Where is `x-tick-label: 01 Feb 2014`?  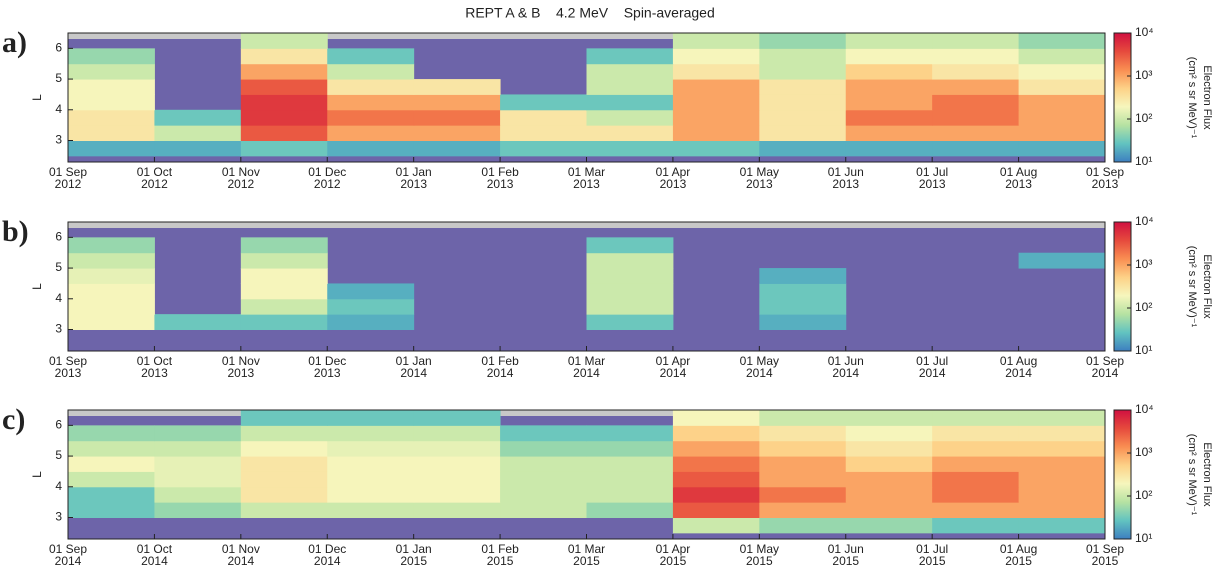 x-tick-label: 01 Feb 2014 is located at coordinates (500, 367).